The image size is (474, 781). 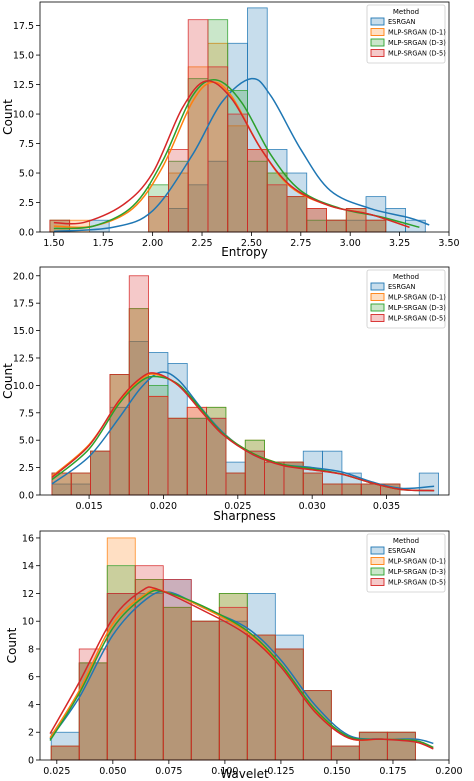 What do you see at coordinates (280, 771) in the screenshot?
I see `x-tick-label: 0.125` at bounding box center [280, 771].